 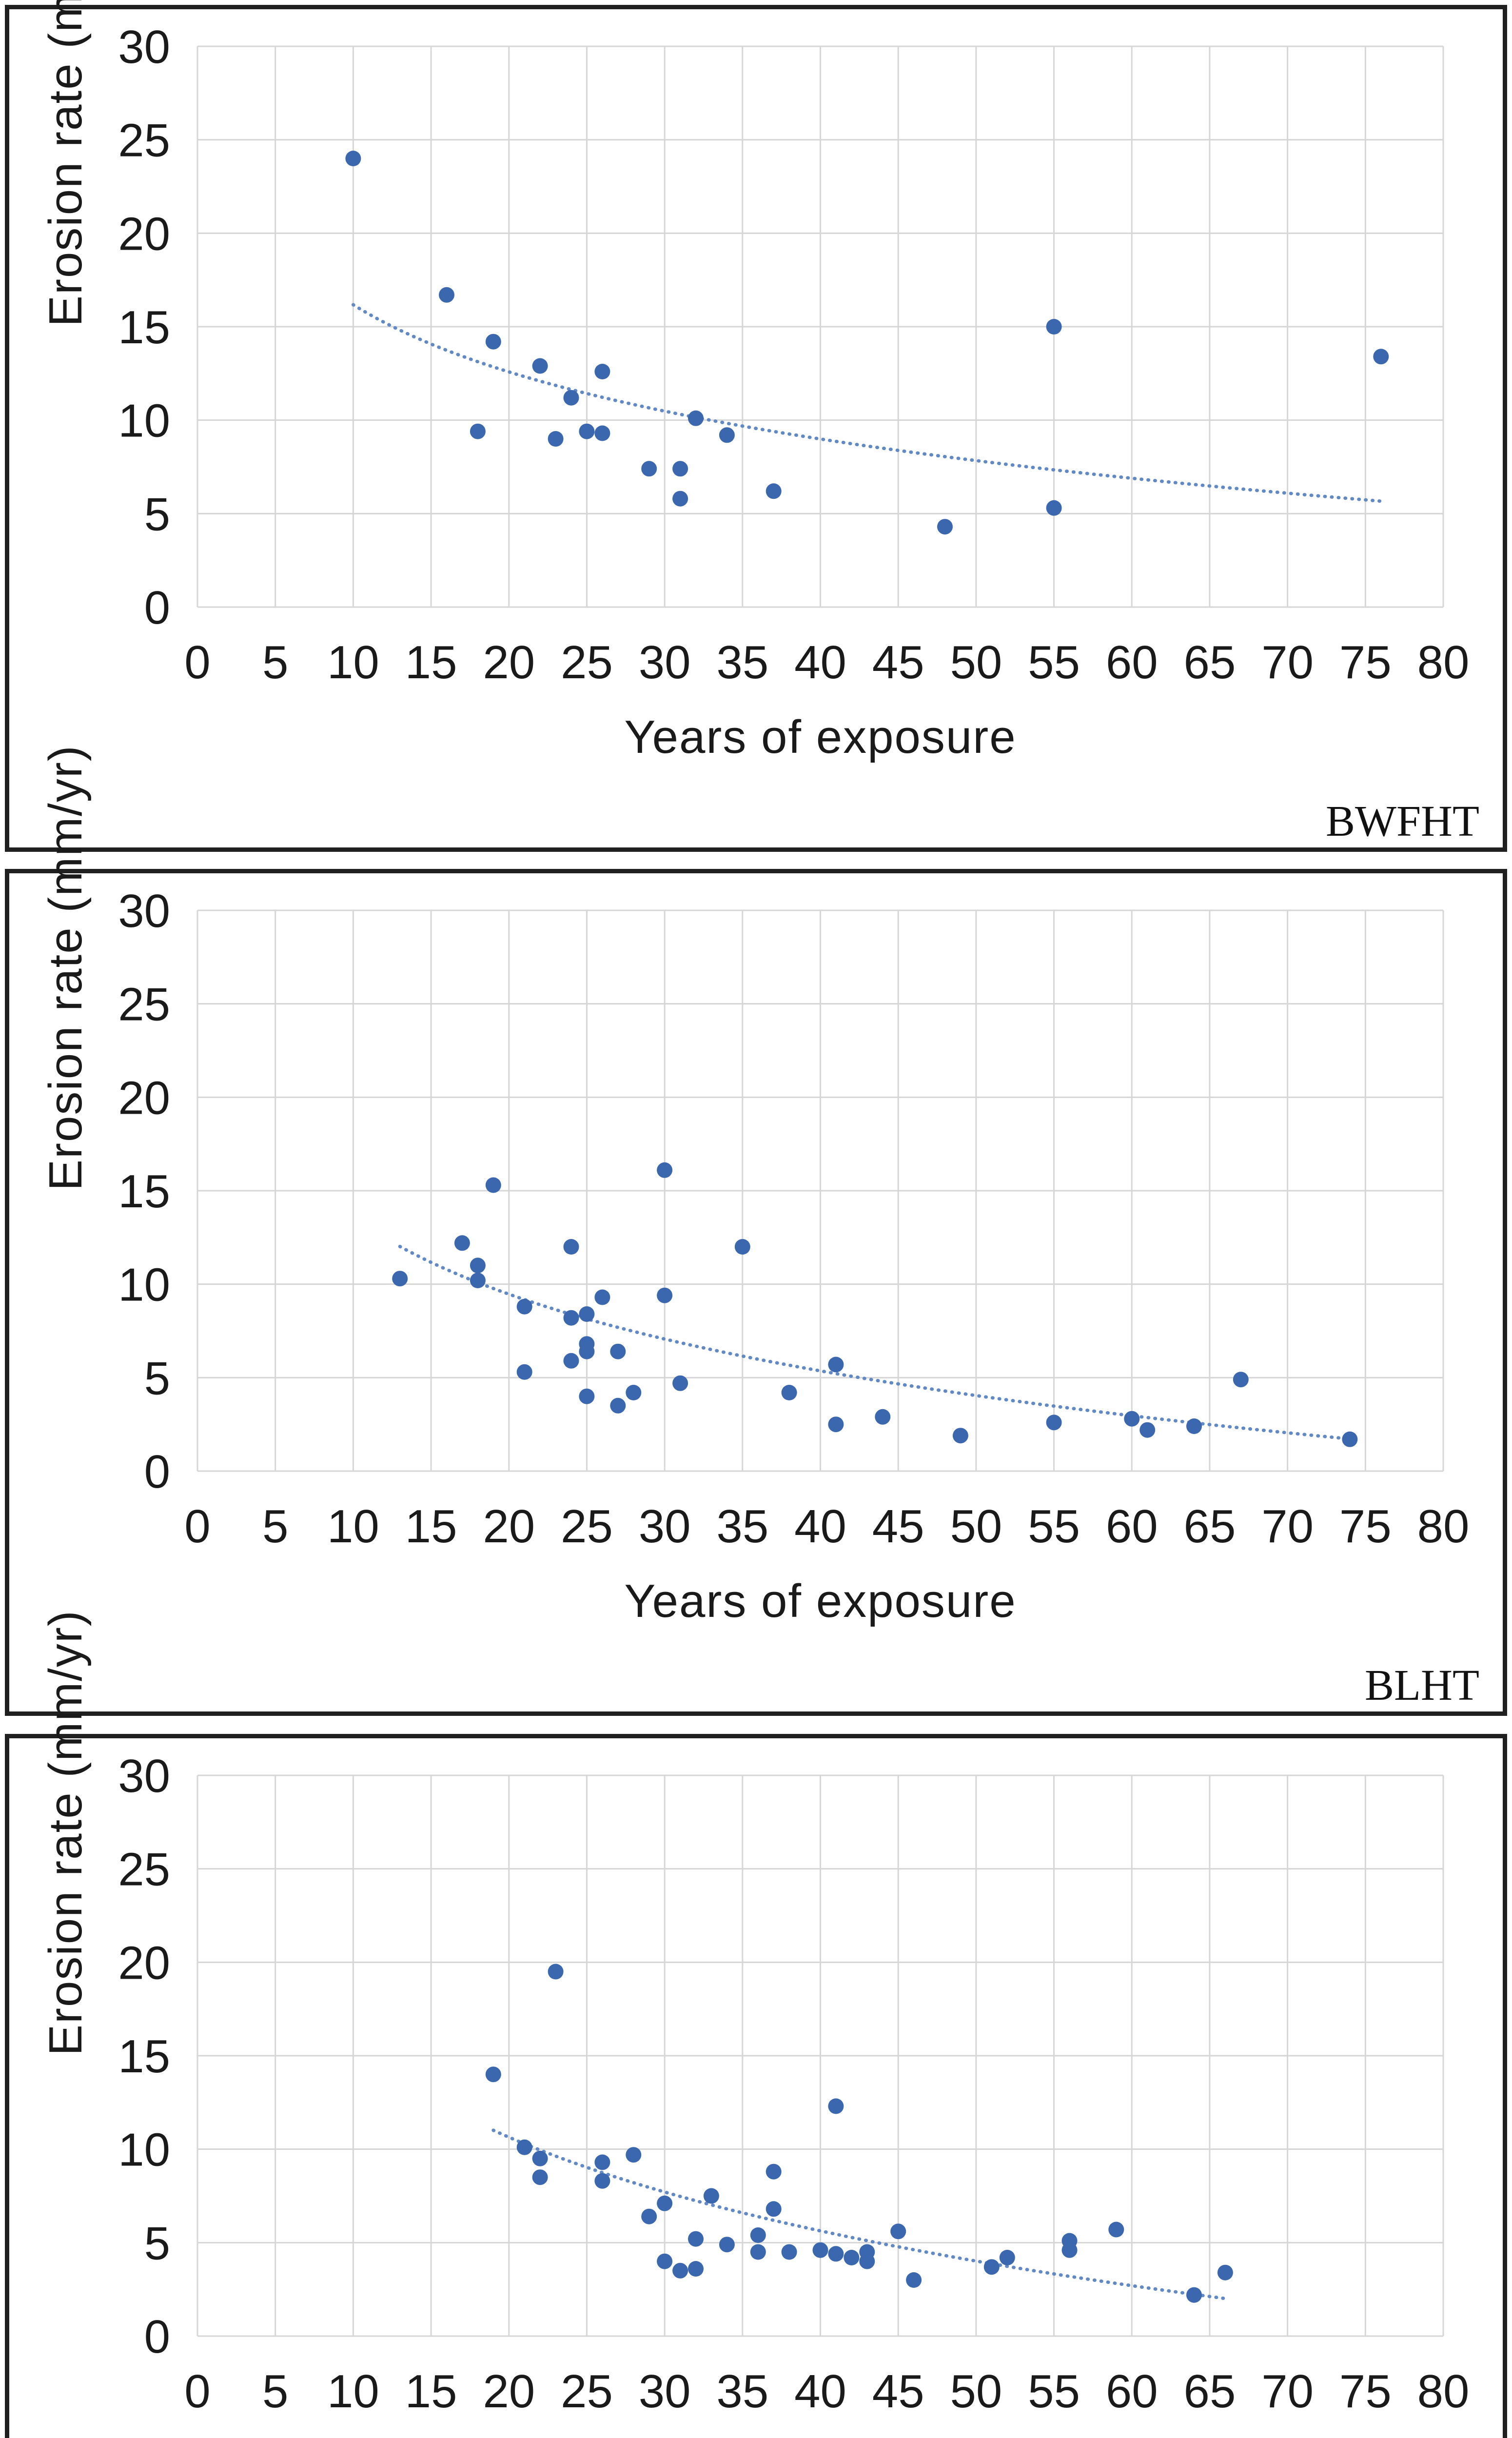 I want to click on y-tick-label: 0, so click(x=157, y=2337).